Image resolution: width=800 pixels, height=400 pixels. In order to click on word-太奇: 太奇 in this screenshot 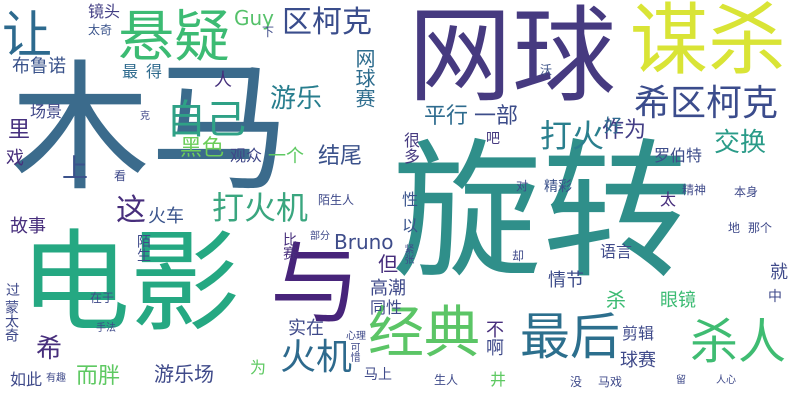, I will do `click(100, 30)`.